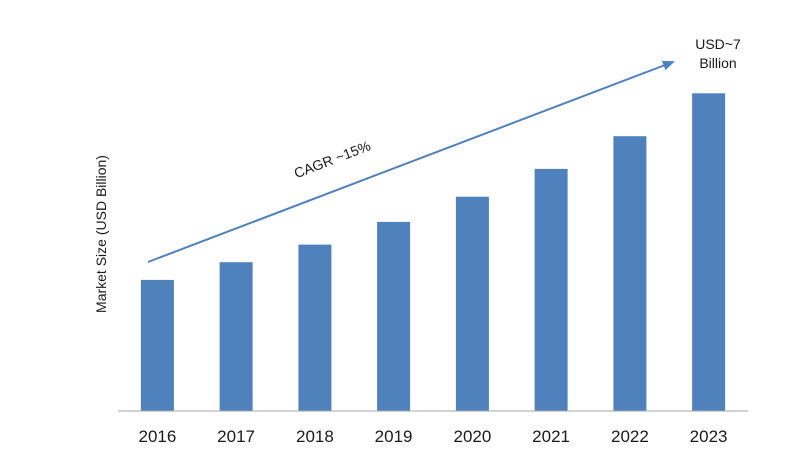 The width and height of the screenshot is (800, 454). I want to click on x-tick-label-2016: 2016, so click(157, 436).